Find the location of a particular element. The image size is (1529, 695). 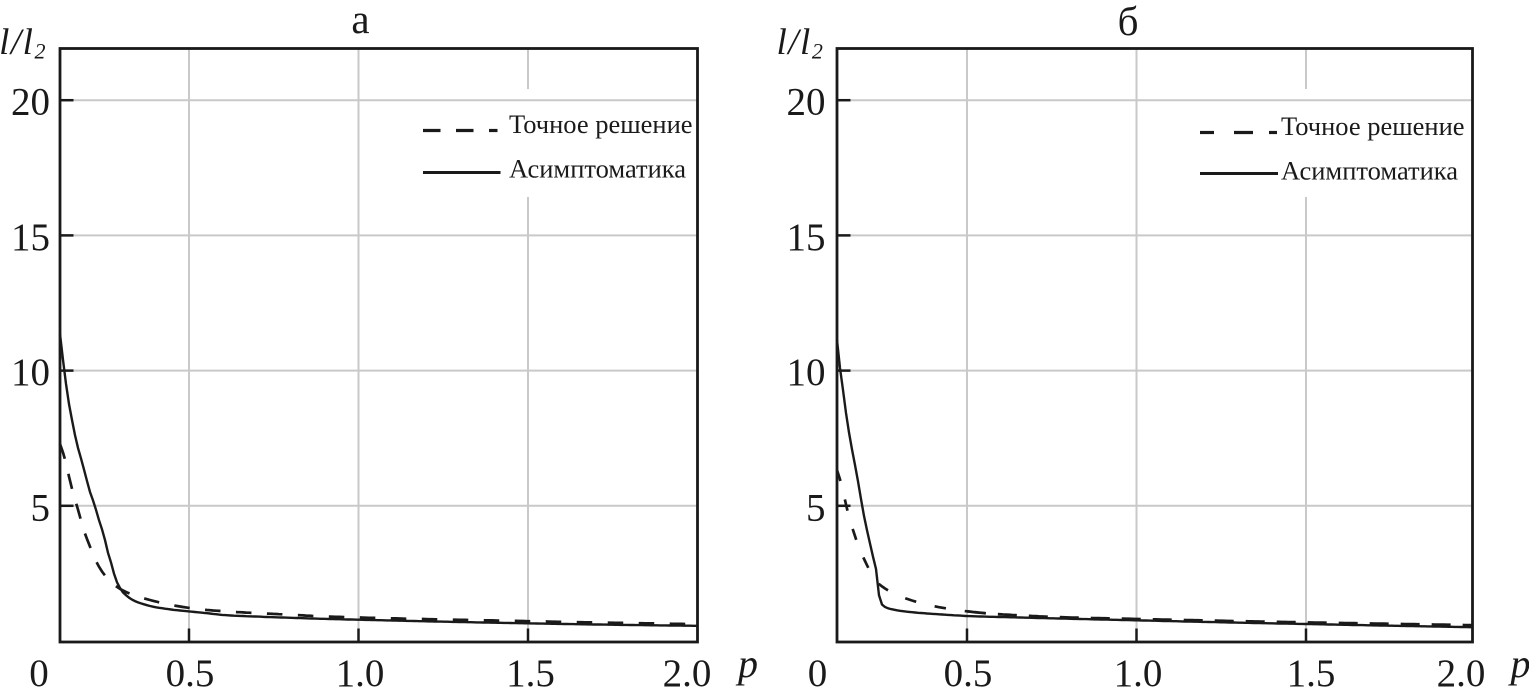

svg-text: б is located at coordinates (1128, 22).